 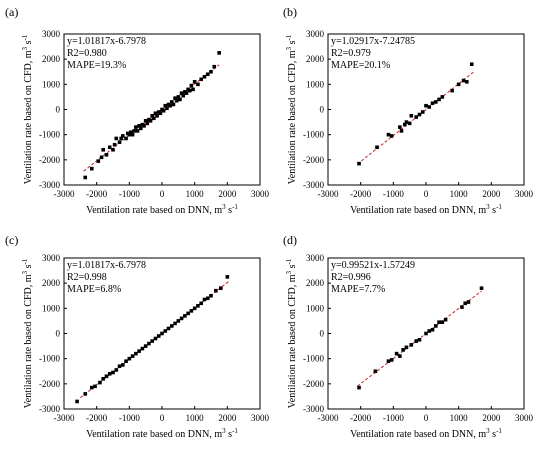 I want to click on y-axis-title-mid: s, so click(x=292, y=43).